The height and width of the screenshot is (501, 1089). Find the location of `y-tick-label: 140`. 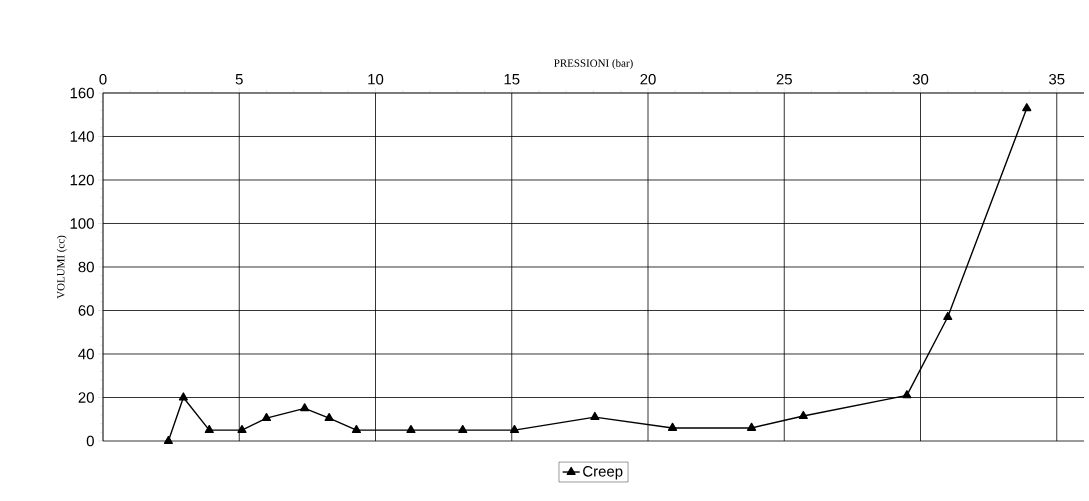

y-tick-label: 140 is located at coordinates (82, 136).